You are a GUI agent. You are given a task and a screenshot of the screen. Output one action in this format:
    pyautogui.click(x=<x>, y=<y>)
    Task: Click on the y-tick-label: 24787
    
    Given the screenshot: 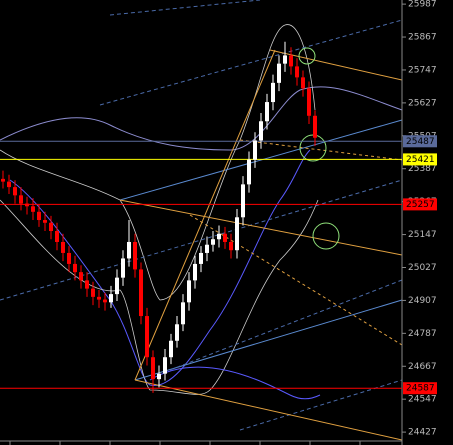 What is the action you would take?
    pyautogui.click(x=422, y=334)
    